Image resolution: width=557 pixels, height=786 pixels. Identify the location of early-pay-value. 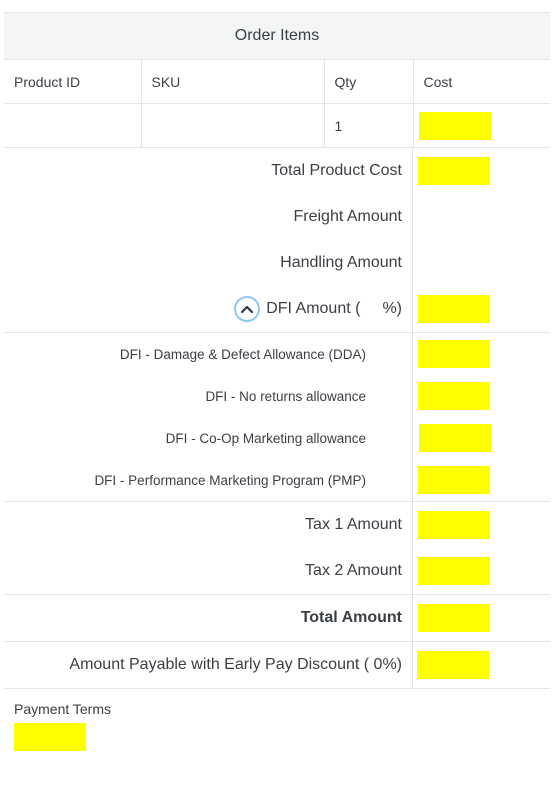
(453, 665).